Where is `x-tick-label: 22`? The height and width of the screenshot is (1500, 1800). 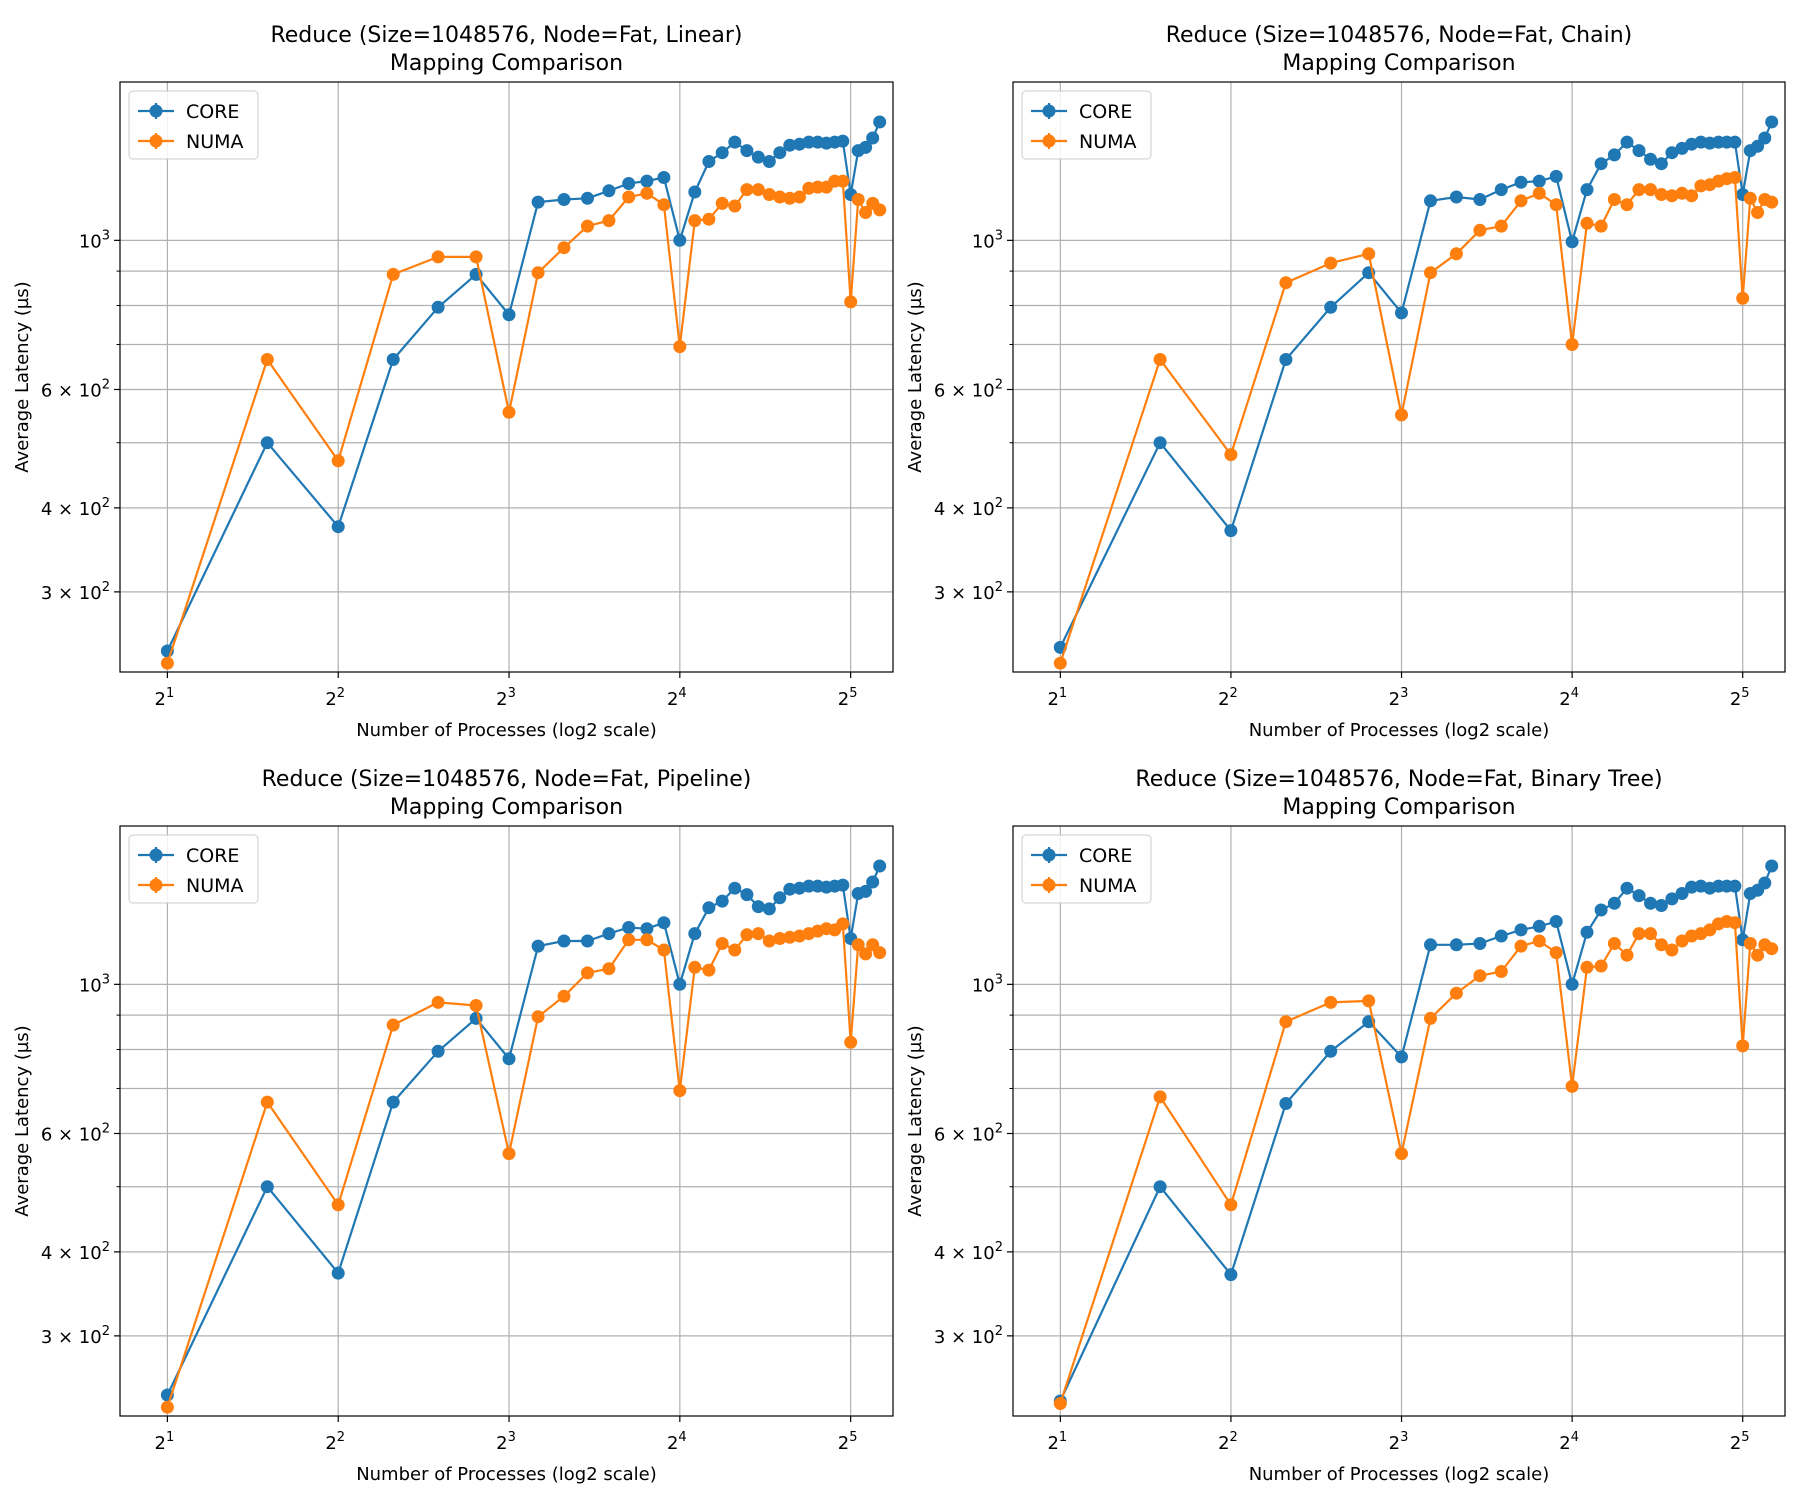 x-tick-label: 22 is located at coordinates (335, 698).